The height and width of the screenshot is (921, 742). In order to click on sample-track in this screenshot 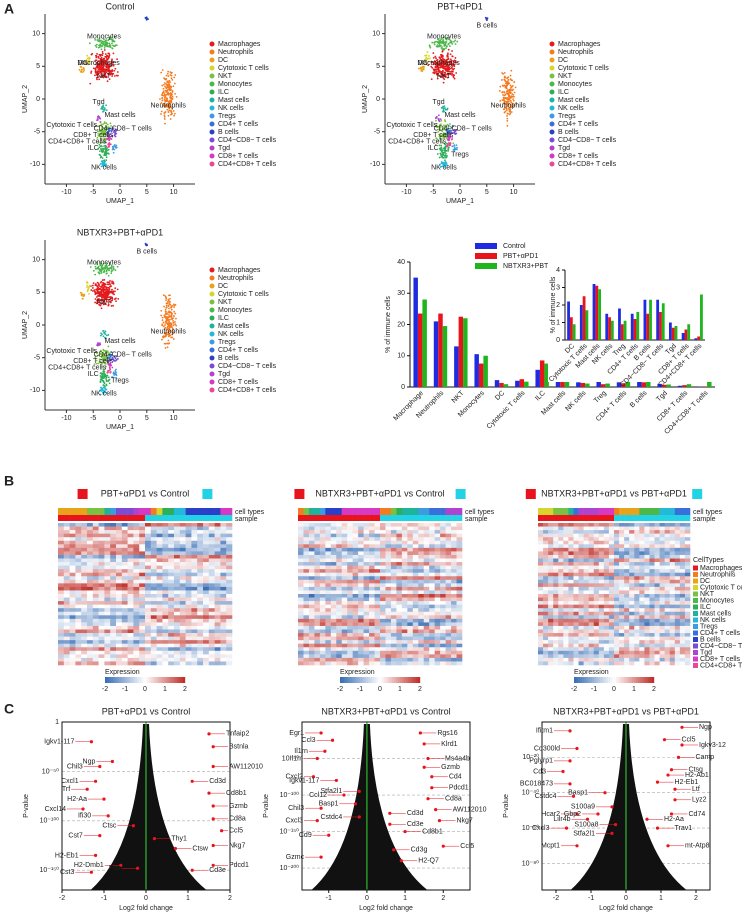, I will do `click(355, 518)`.